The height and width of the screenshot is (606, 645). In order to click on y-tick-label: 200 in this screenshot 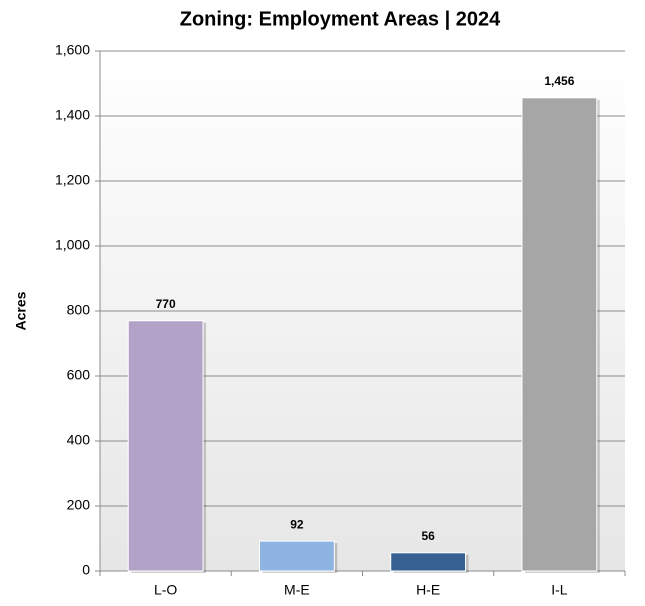, I will do `click(79, 505)`.